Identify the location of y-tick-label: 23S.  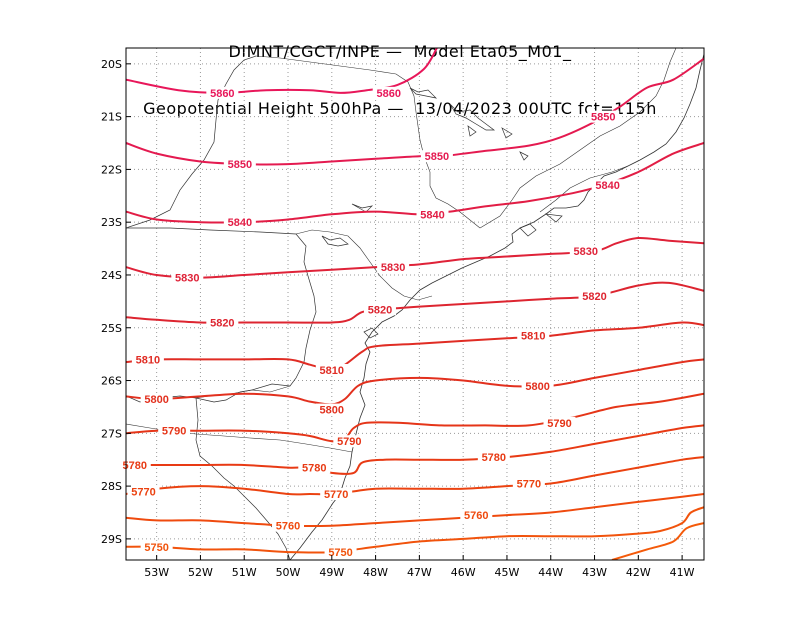
(111, 222).